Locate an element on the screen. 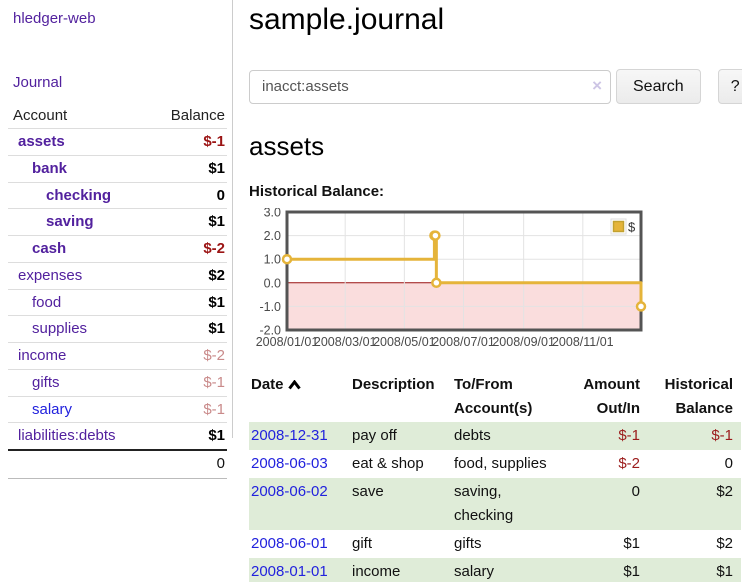  transaction-tofrom: salary is located at coordinates (474, 571).